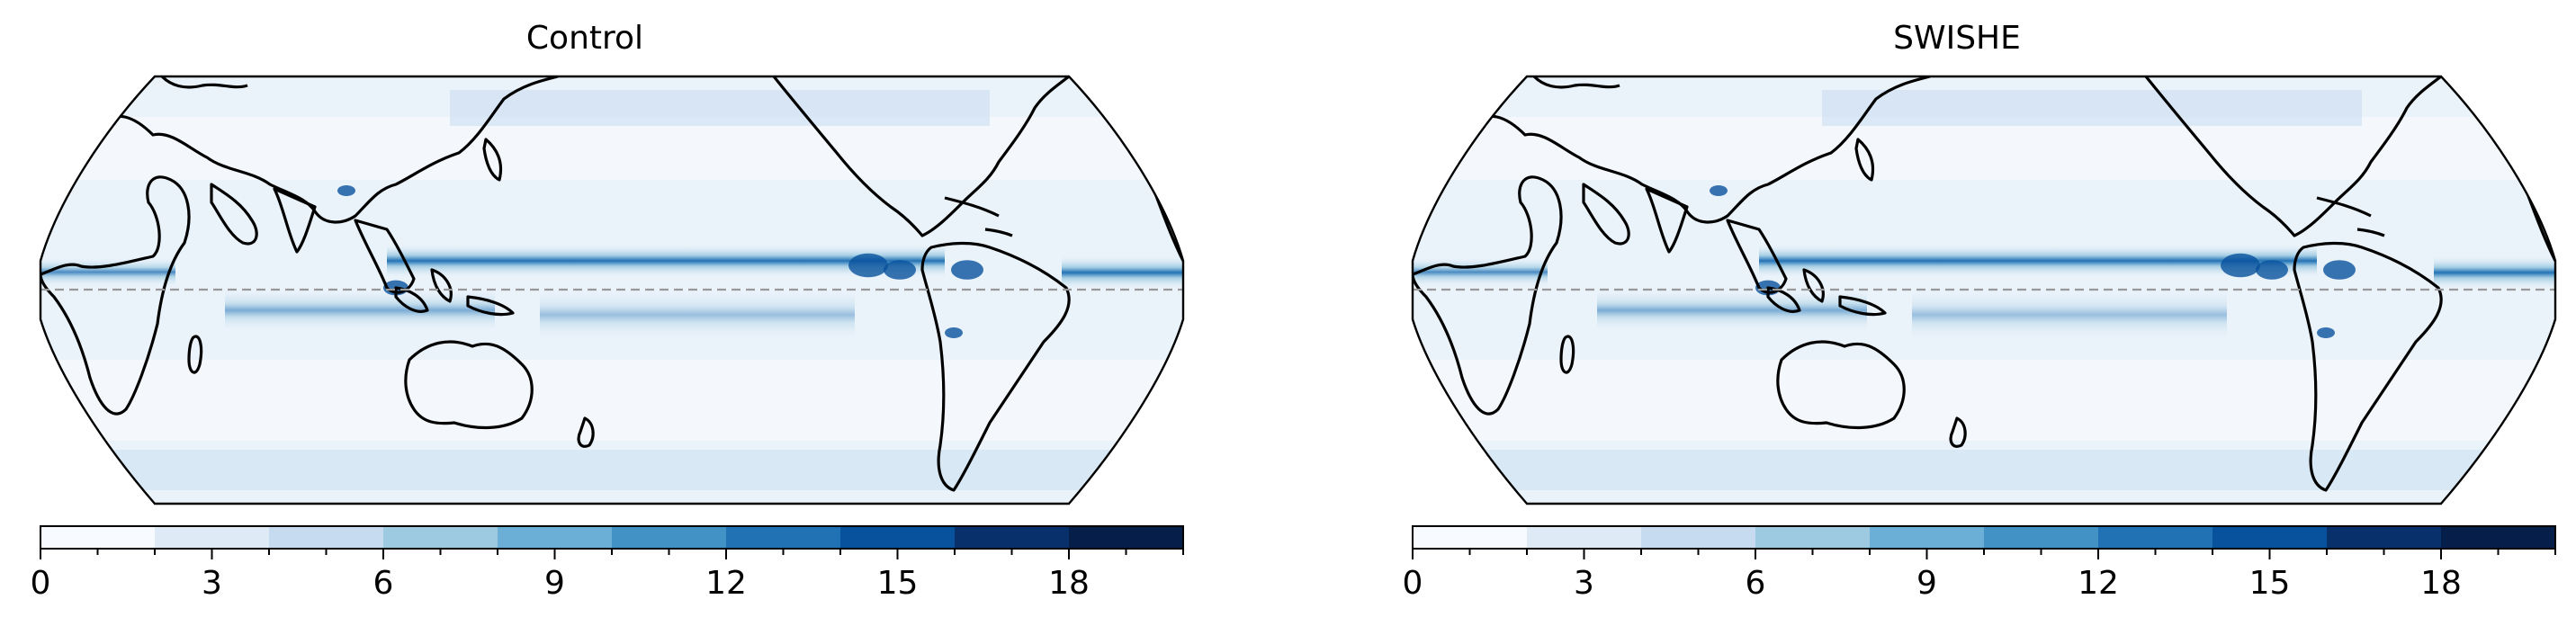 The image size is (2576, 635). Describe the element at coordinates (584, 38) in the screenshot. I see `panel-title: Control` at that location.